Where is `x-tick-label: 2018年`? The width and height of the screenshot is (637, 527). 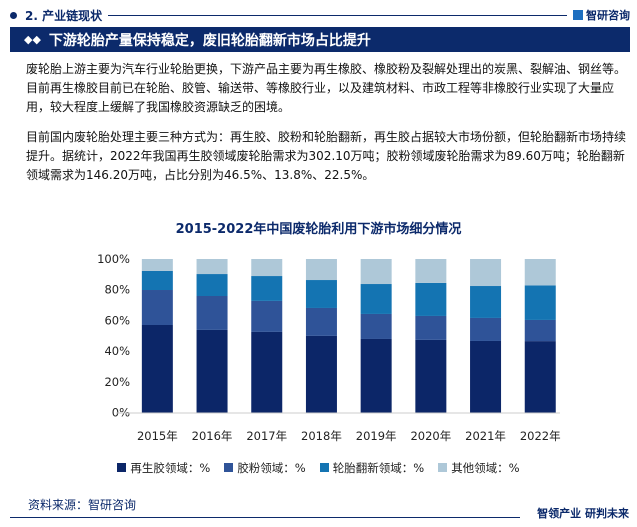
x-tick-label: 2018年 is located at coordinates (321, 436).